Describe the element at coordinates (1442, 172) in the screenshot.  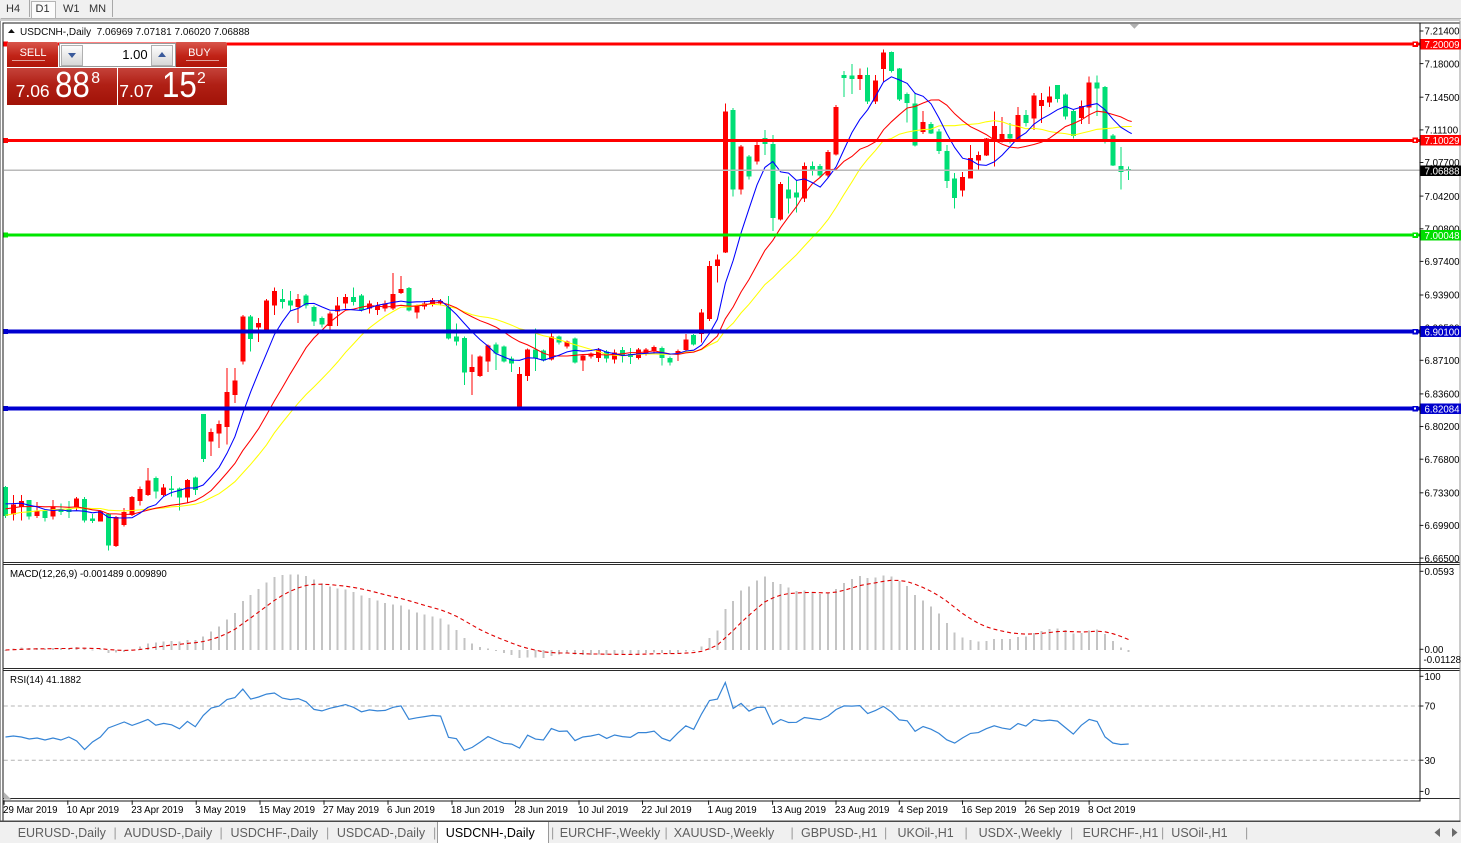
I see `svg-text: 7.06888` at that location.